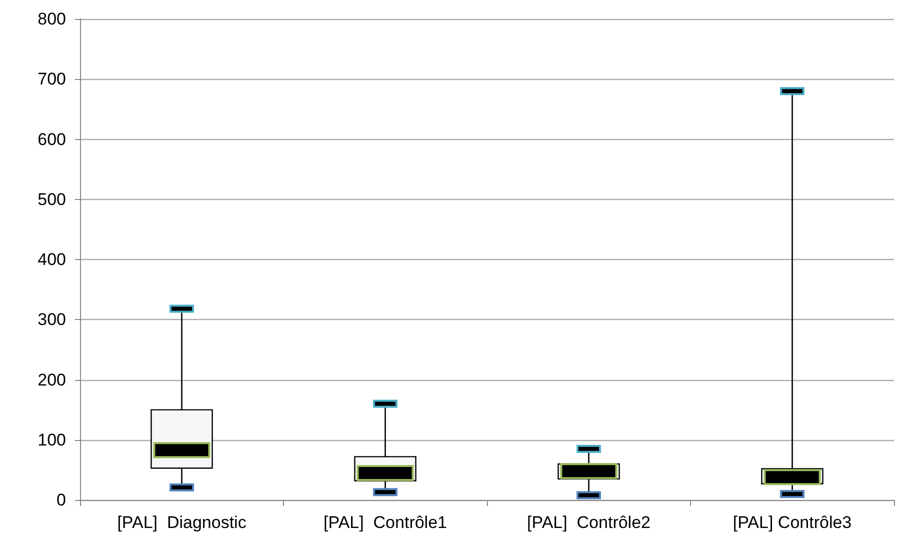 The width and height of the screenshot is (898, 548). What do you see at coordinates (52, 380) in the screenshot?
I see `y-tick-label: 200` at bounding box center [52, 380].